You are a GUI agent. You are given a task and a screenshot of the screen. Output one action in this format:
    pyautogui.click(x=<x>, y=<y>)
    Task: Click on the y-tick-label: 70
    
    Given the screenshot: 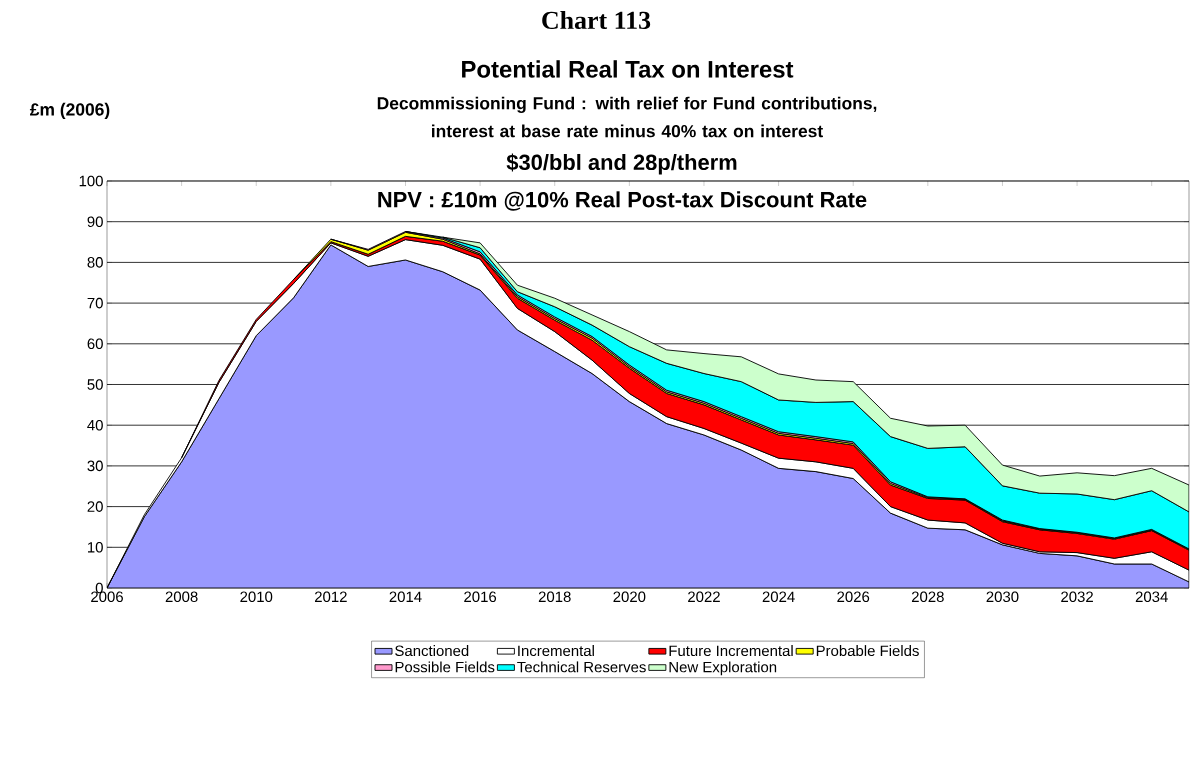 What is the action you would take?
    pyautogui.click(x=95, y=303)
    